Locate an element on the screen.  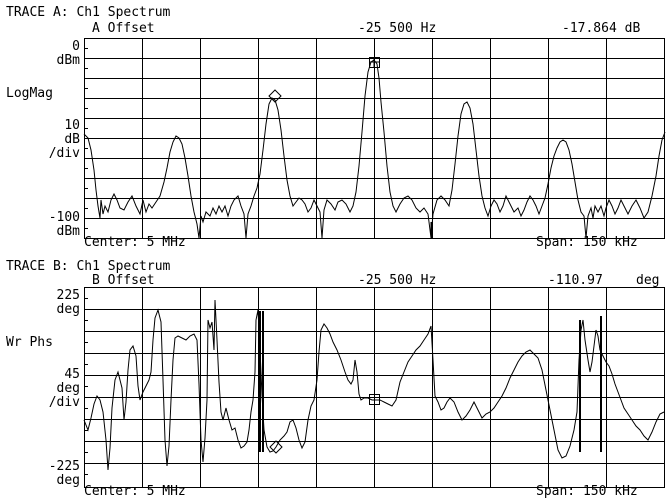
trace-a-scale-div: /div is located at coordinates (64, 153).